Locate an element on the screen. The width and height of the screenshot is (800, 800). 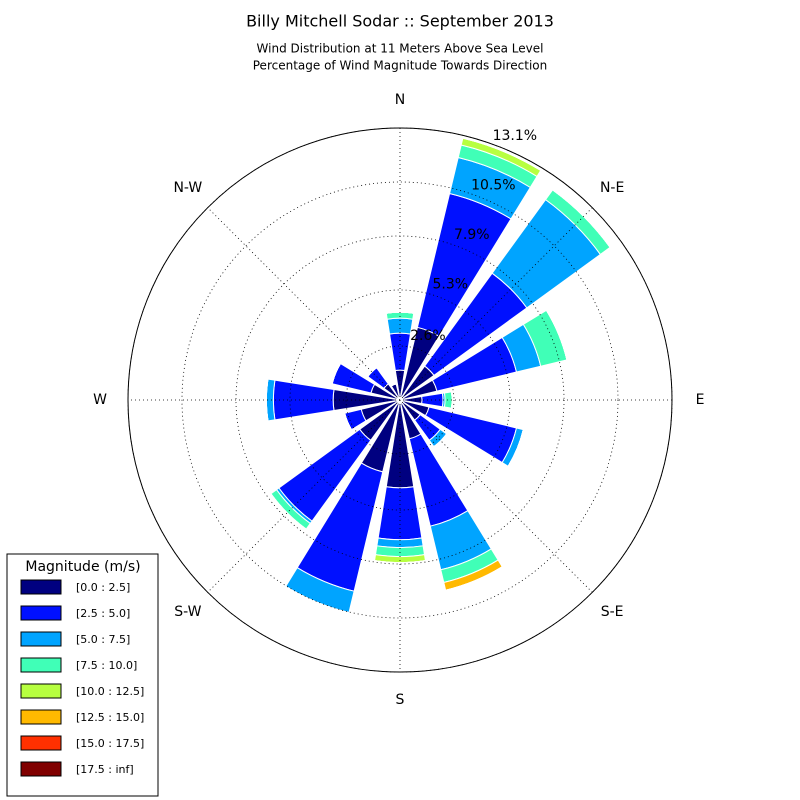
radial-tick-label: 13.1% is located at coordinates (515, 136).